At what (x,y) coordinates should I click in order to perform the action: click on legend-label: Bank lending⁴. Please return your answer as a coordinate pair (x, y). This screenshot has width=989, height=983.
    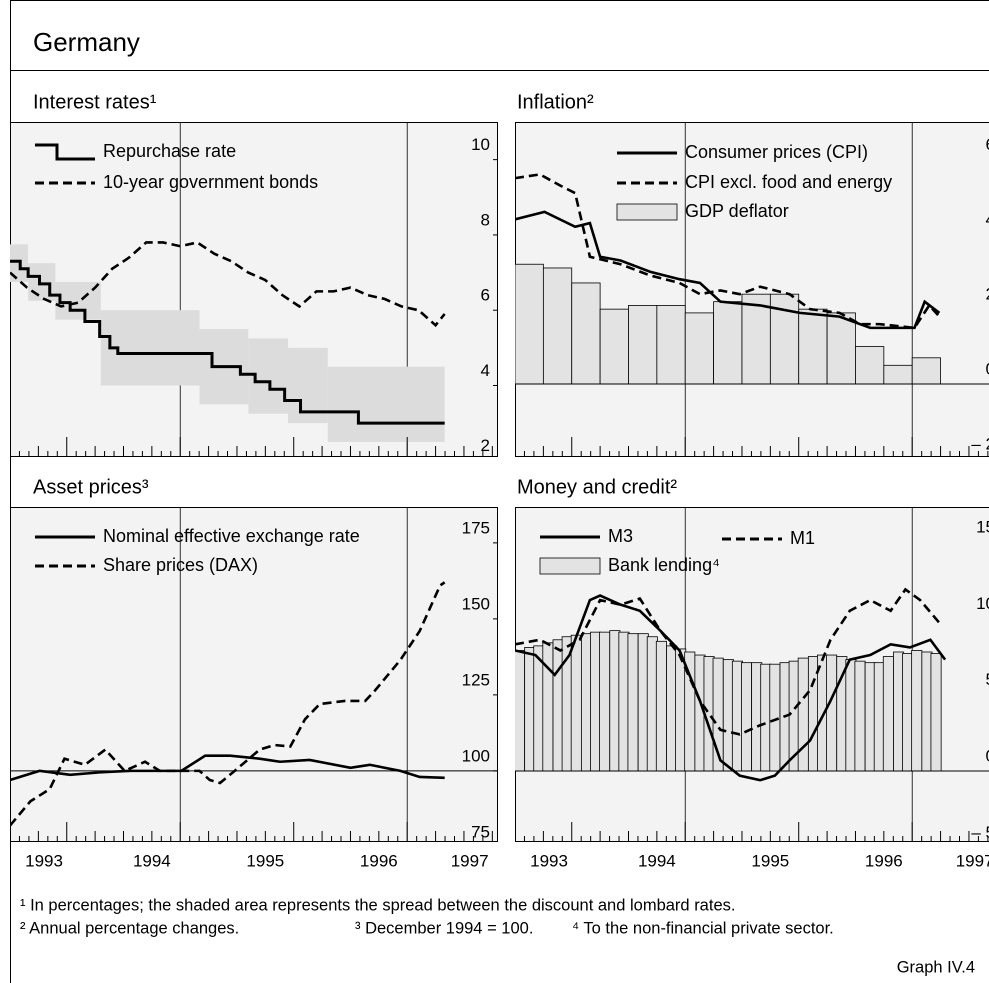
    Looking at the image, I should click on (664, 565).